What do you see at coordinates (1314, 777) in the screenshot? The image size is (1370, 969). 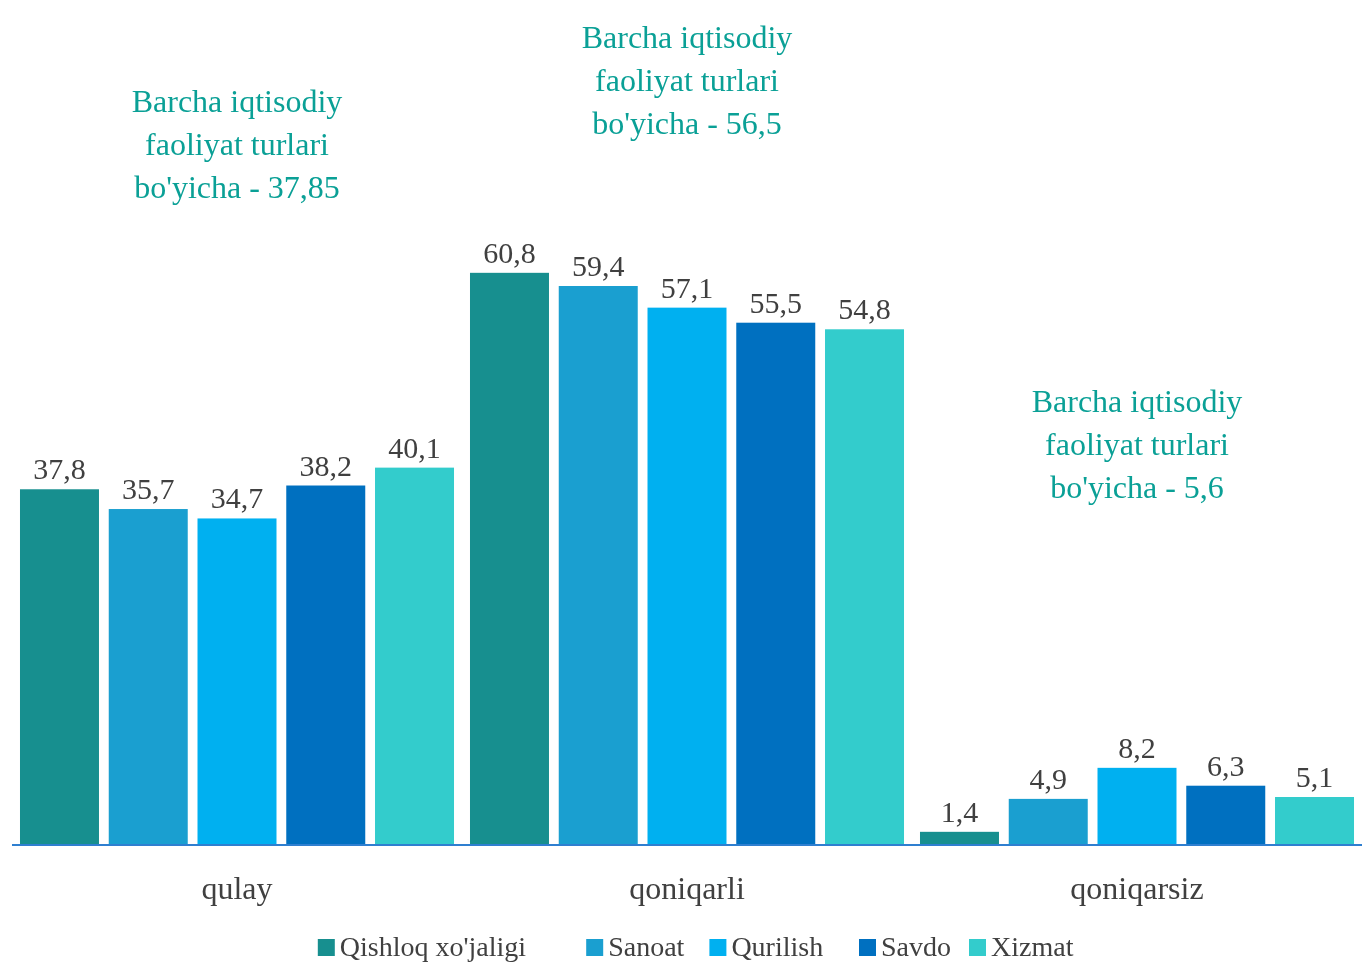 I see `data-label: 5,1` at bounding box center [1314, 777].